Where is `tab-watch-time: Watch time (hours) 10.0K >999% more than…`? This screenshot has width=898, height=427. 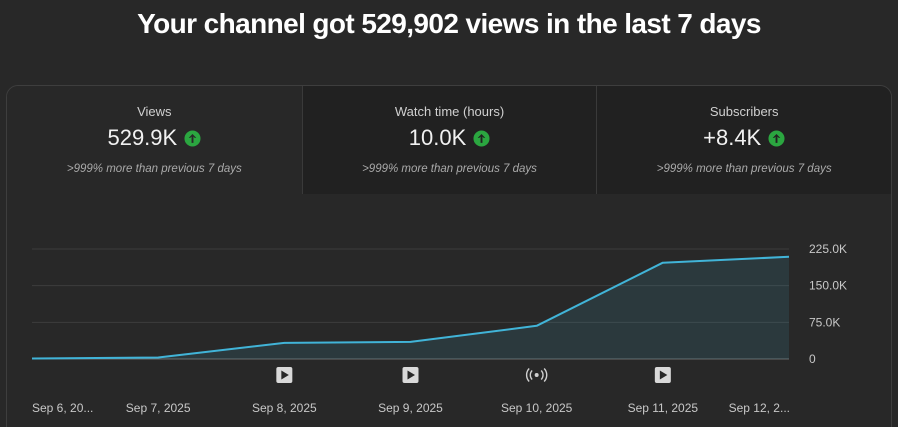 tab-watch-time: Watch time (hours) 10.0K >999% more than… is located at coordinates (449, 140).